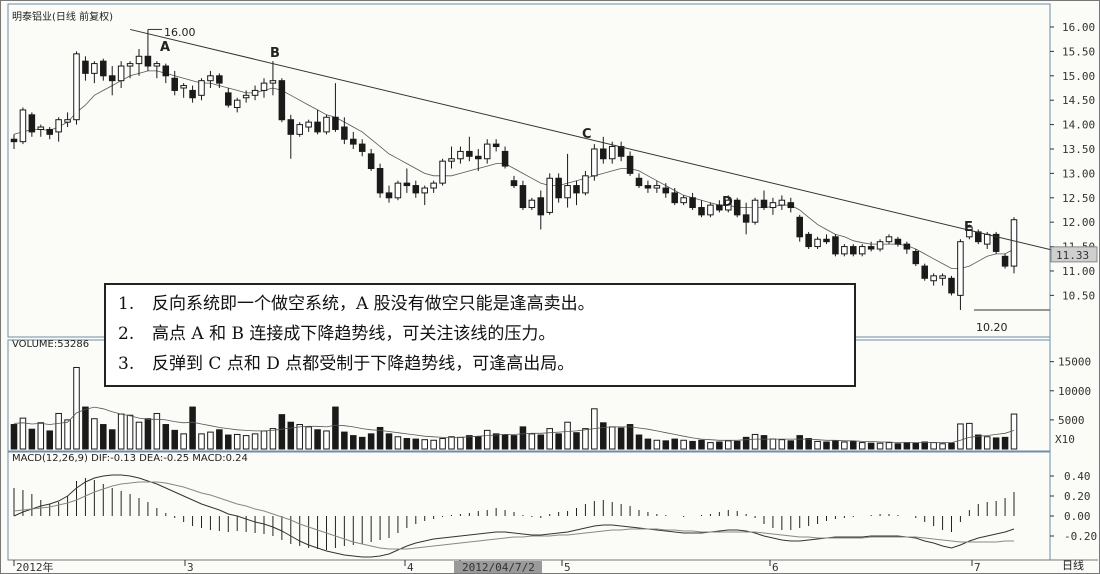  What do you see at coordinates (1077, 476) in the screenshot?
I see `macd-tick-label: 0.40` at bounding box center [1077, 476].